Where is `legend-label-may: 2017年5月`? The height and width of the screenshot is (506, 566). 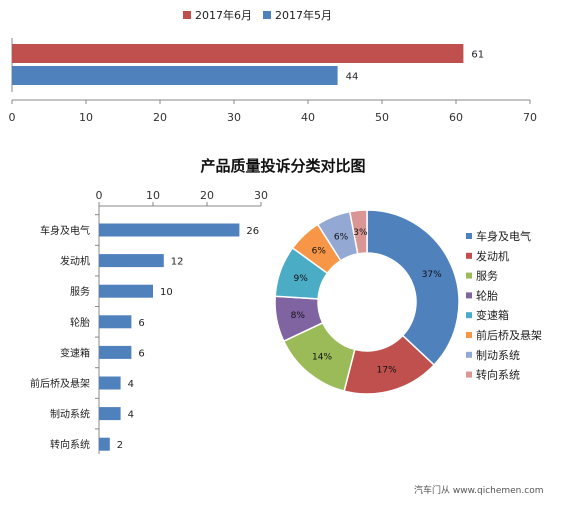 legend-label-may: 2017年5月 is located at coordinates (303, 15).